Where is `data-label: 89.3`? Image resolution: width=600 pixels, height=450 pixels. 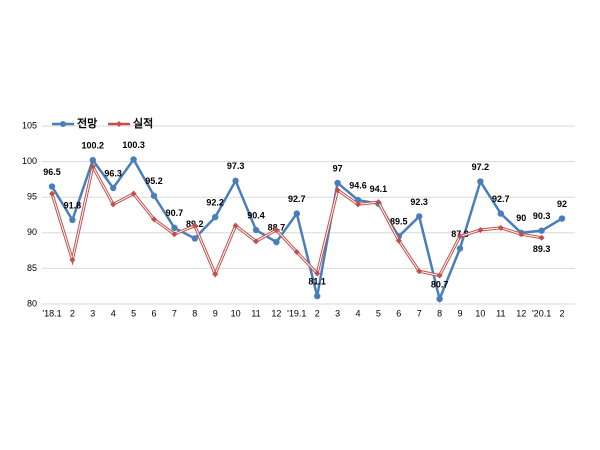
data-label: 89.3 is located at coordinates (542, 249).